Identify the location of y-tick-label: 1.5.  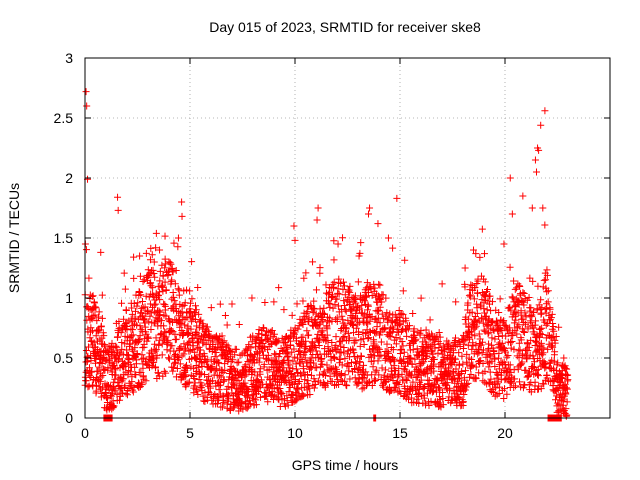
(64, 238).